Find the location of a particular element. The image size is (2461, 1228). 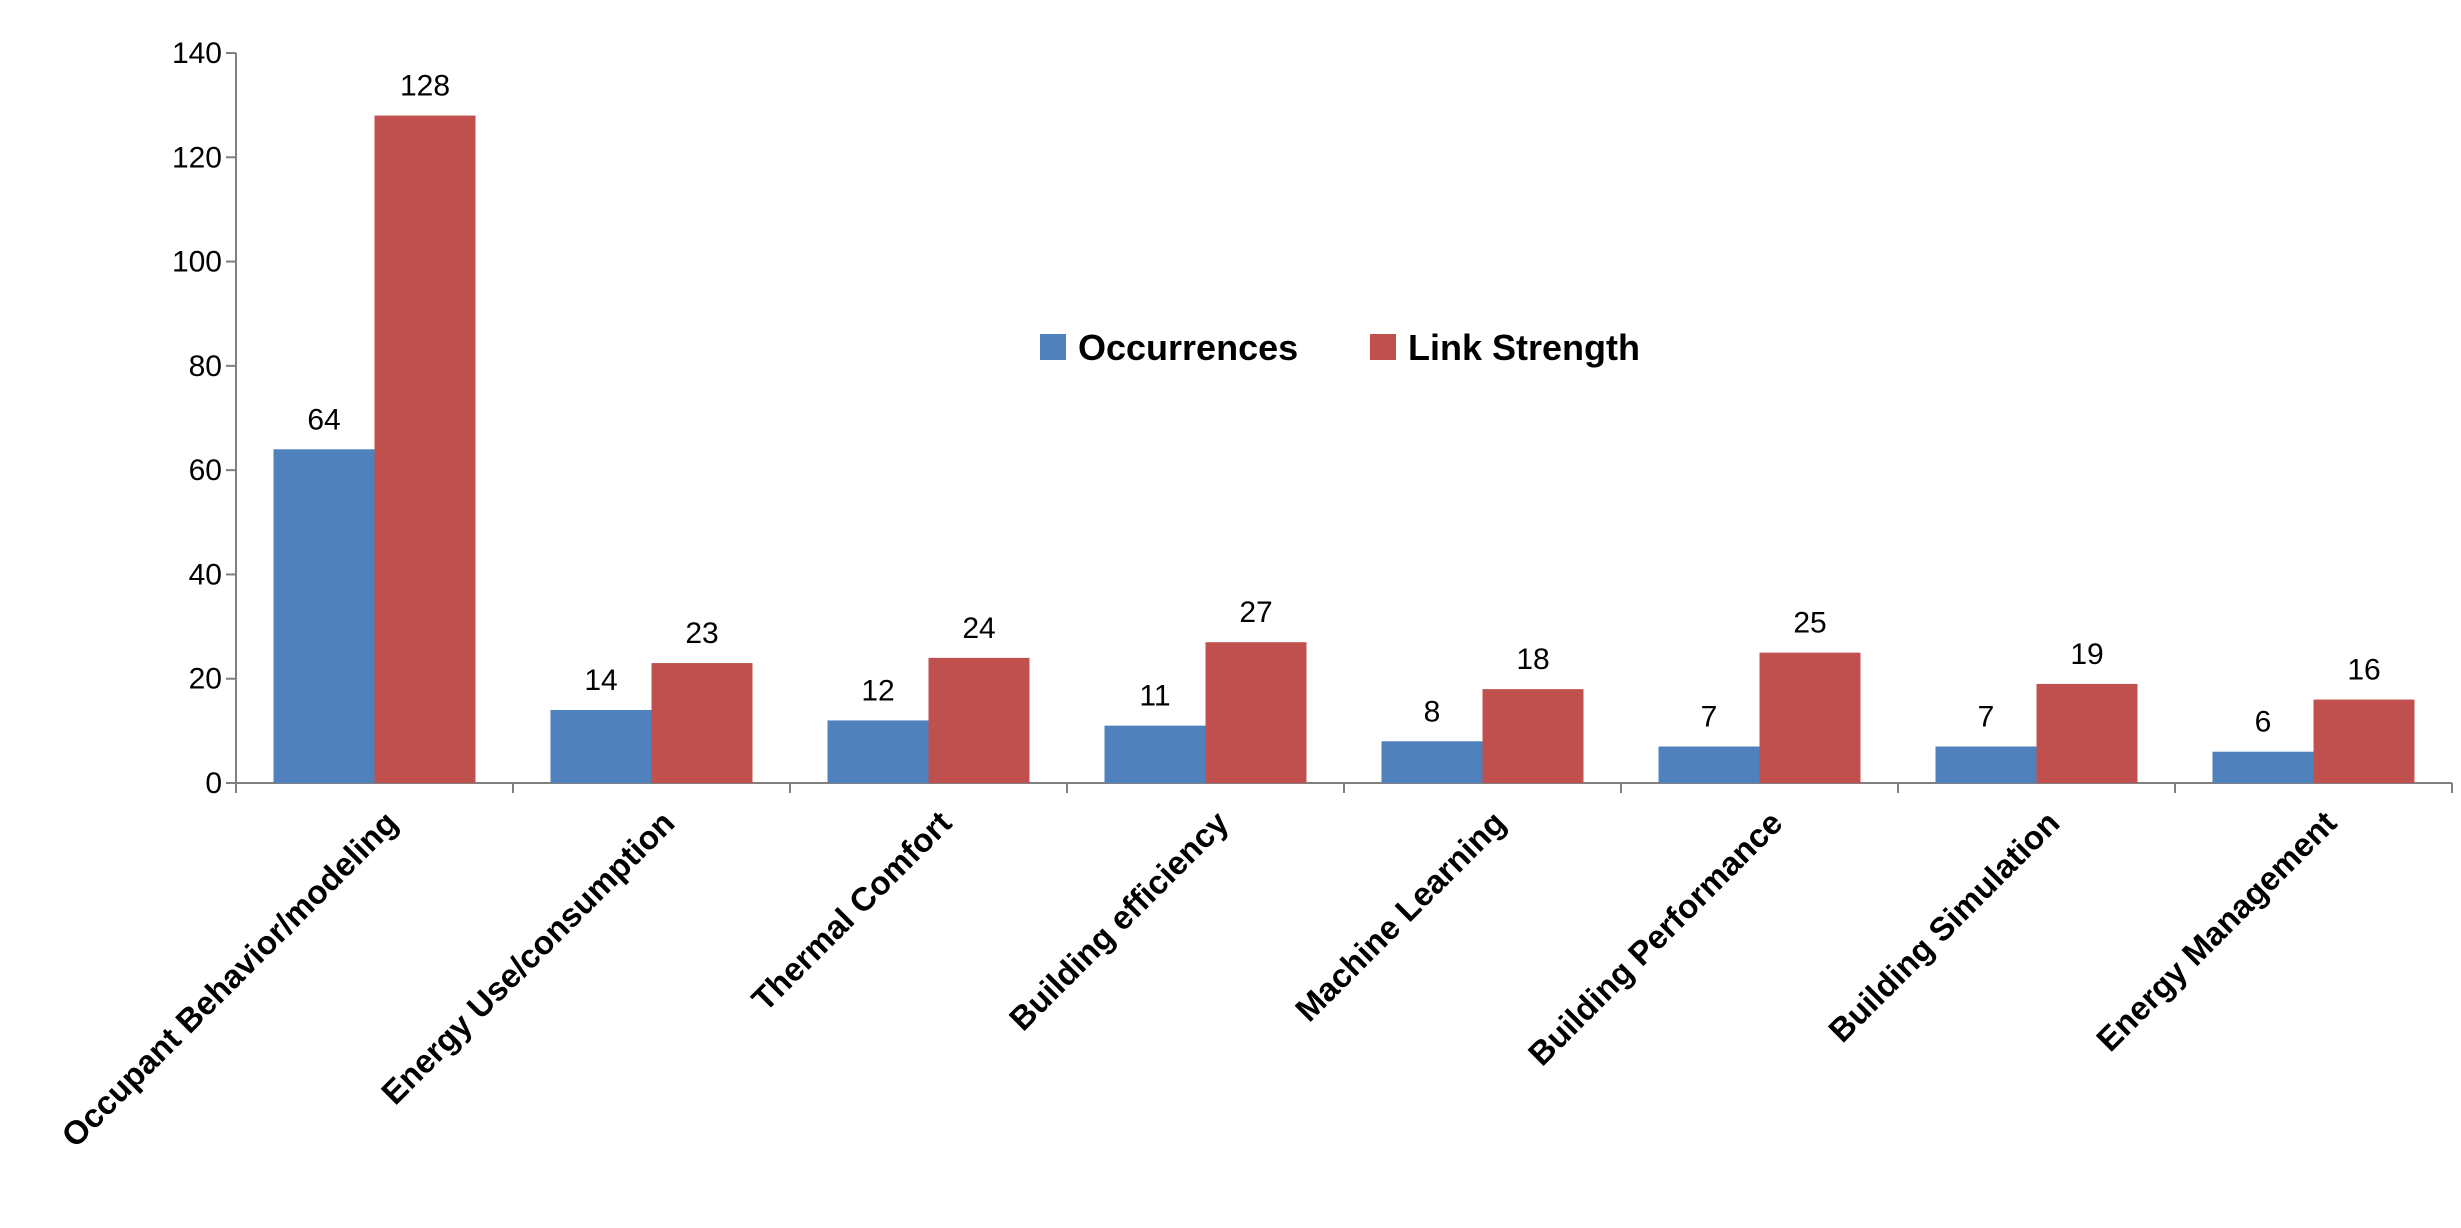

category-label: Building Performance is located at coordinates (1655, 938).